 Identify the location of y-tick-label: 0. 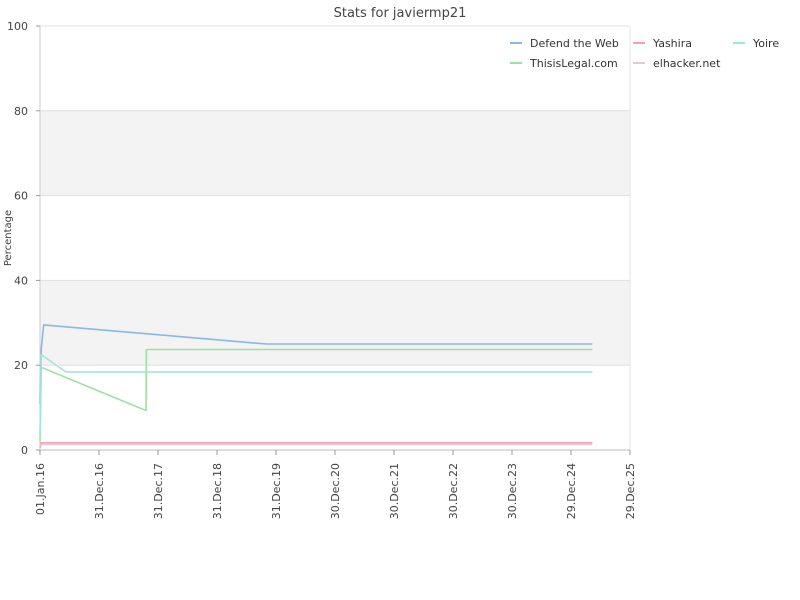
(24, 450).